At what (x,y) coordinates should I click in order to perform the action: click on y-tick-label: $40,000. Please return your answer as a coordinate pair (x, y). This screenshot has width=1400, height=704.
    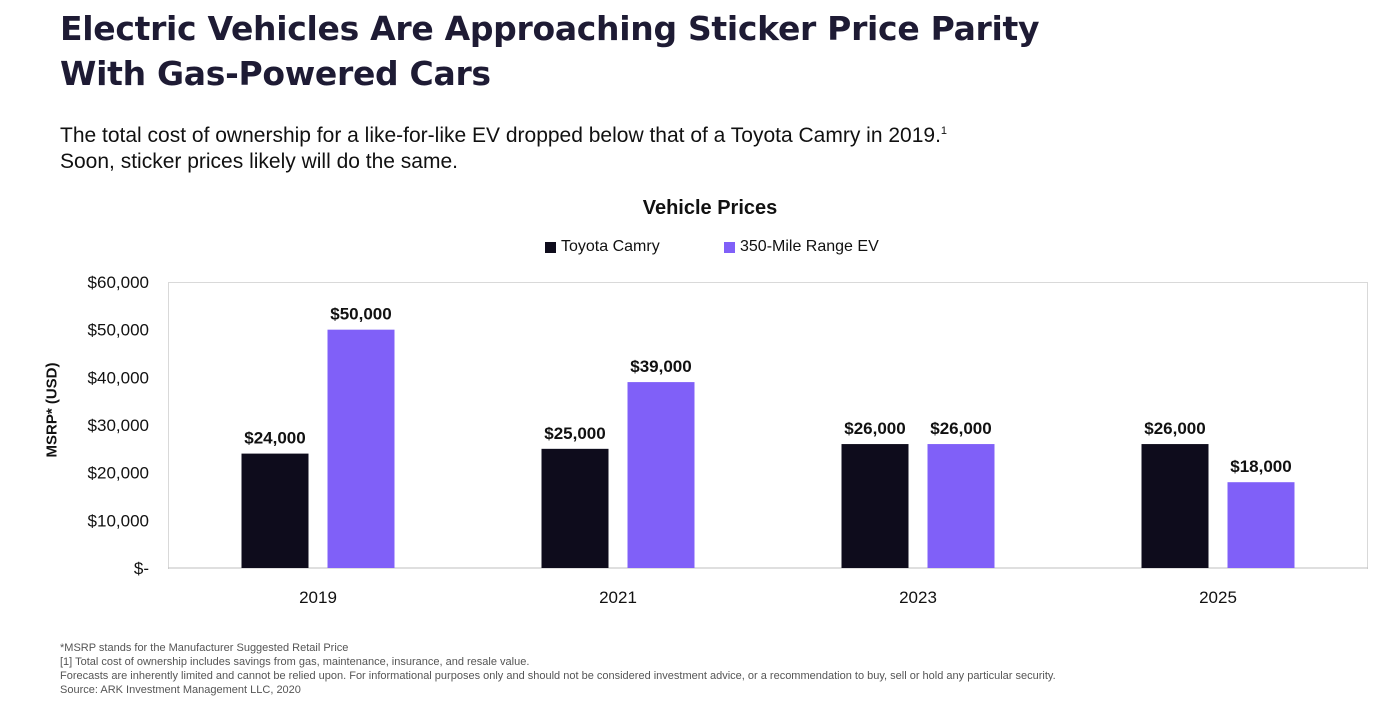
    Looking at the image, I should click on (118, 377).